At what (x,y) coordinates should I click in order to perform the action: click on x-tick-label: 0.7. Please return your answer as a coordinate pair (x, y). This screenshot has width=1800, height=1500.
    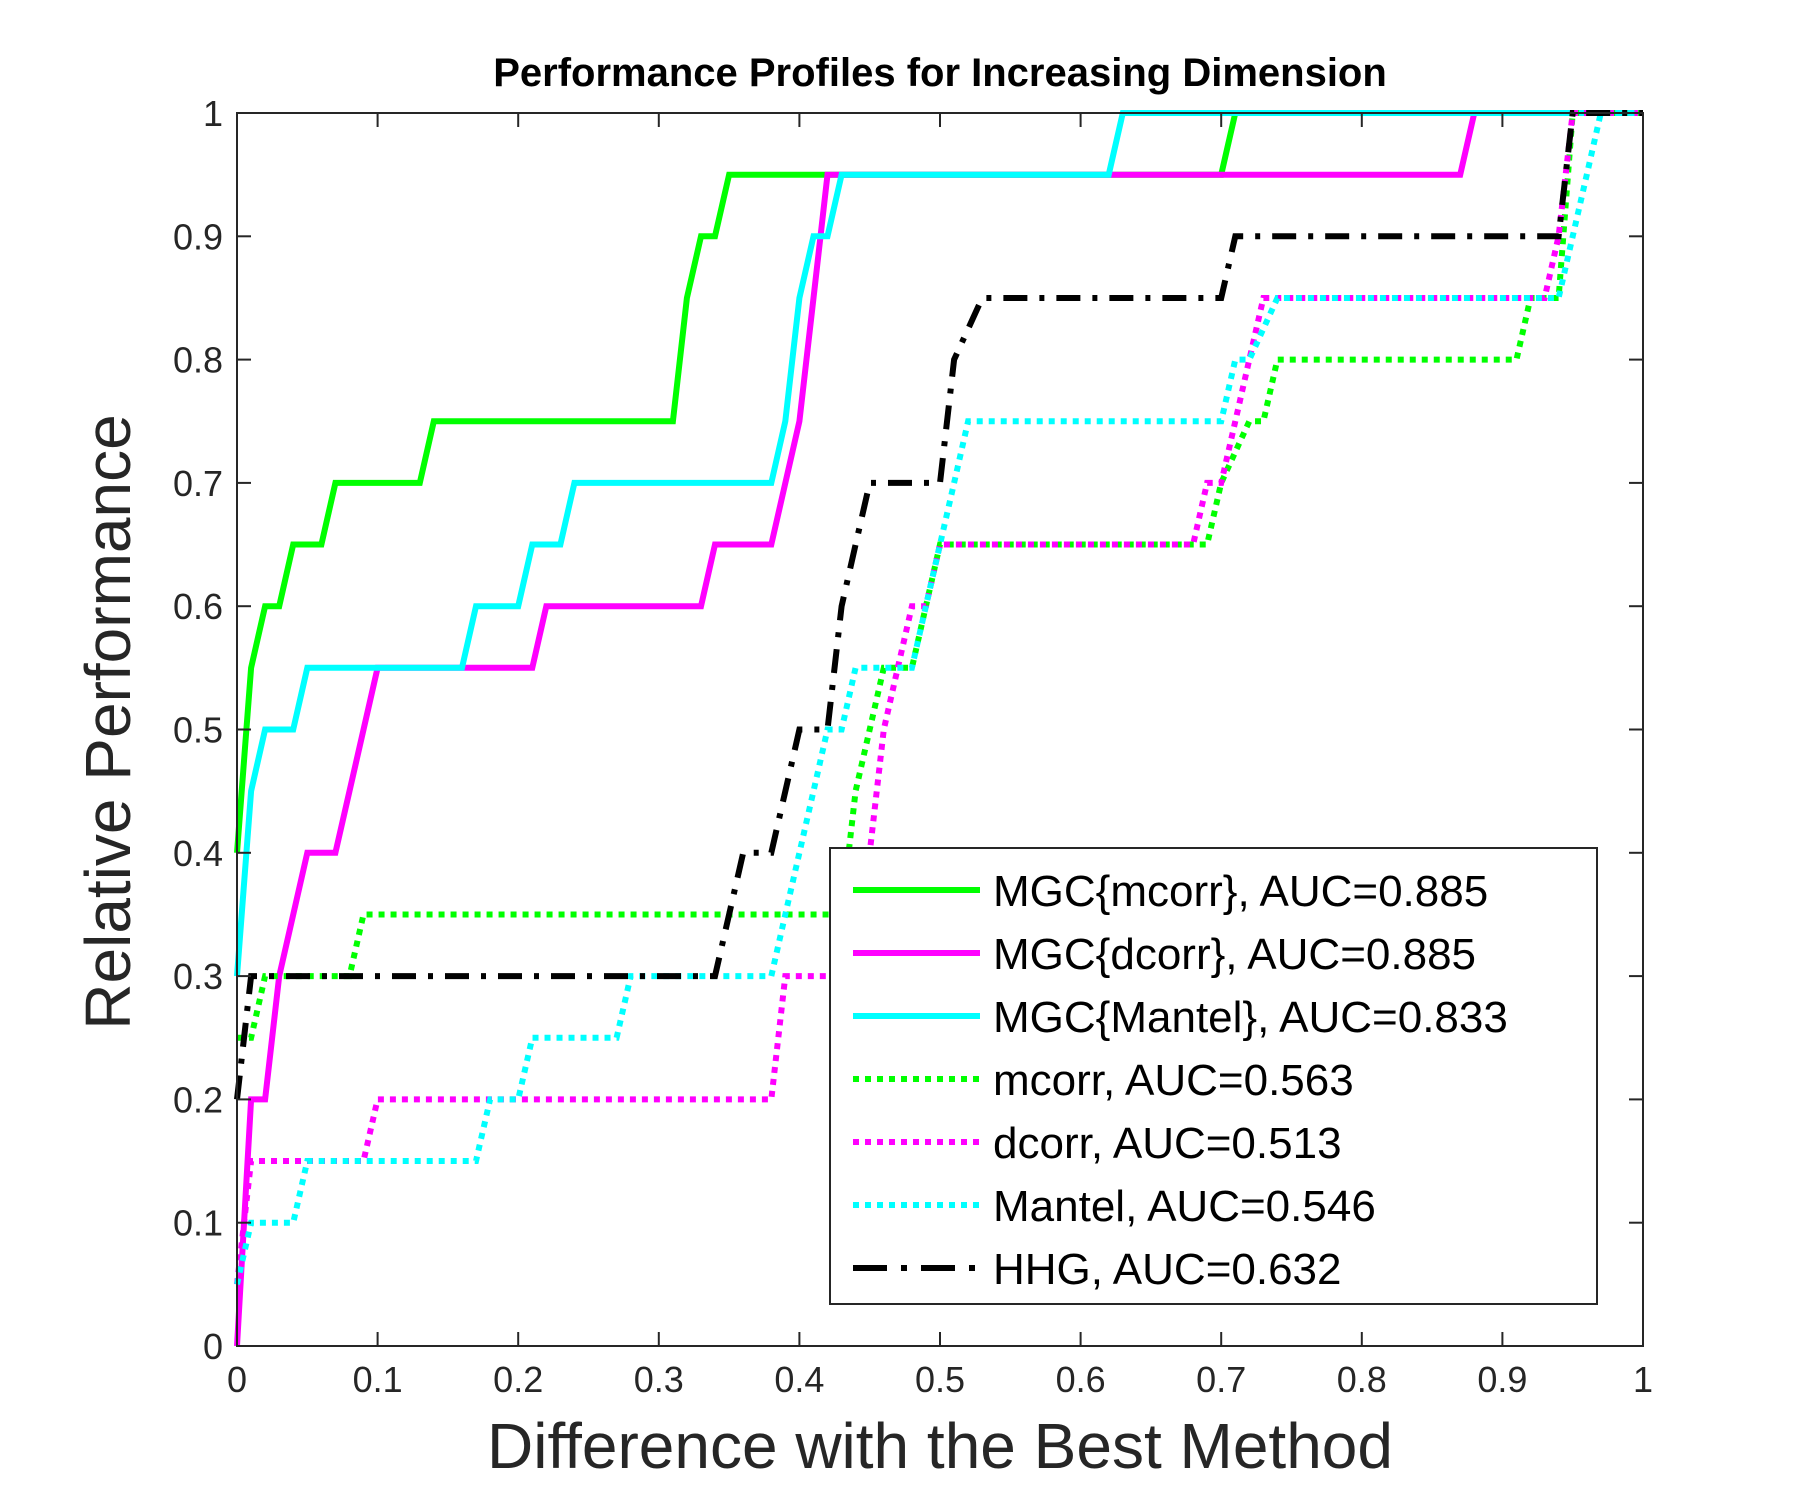
    Looking at the image, I should click on (1221, 1379).